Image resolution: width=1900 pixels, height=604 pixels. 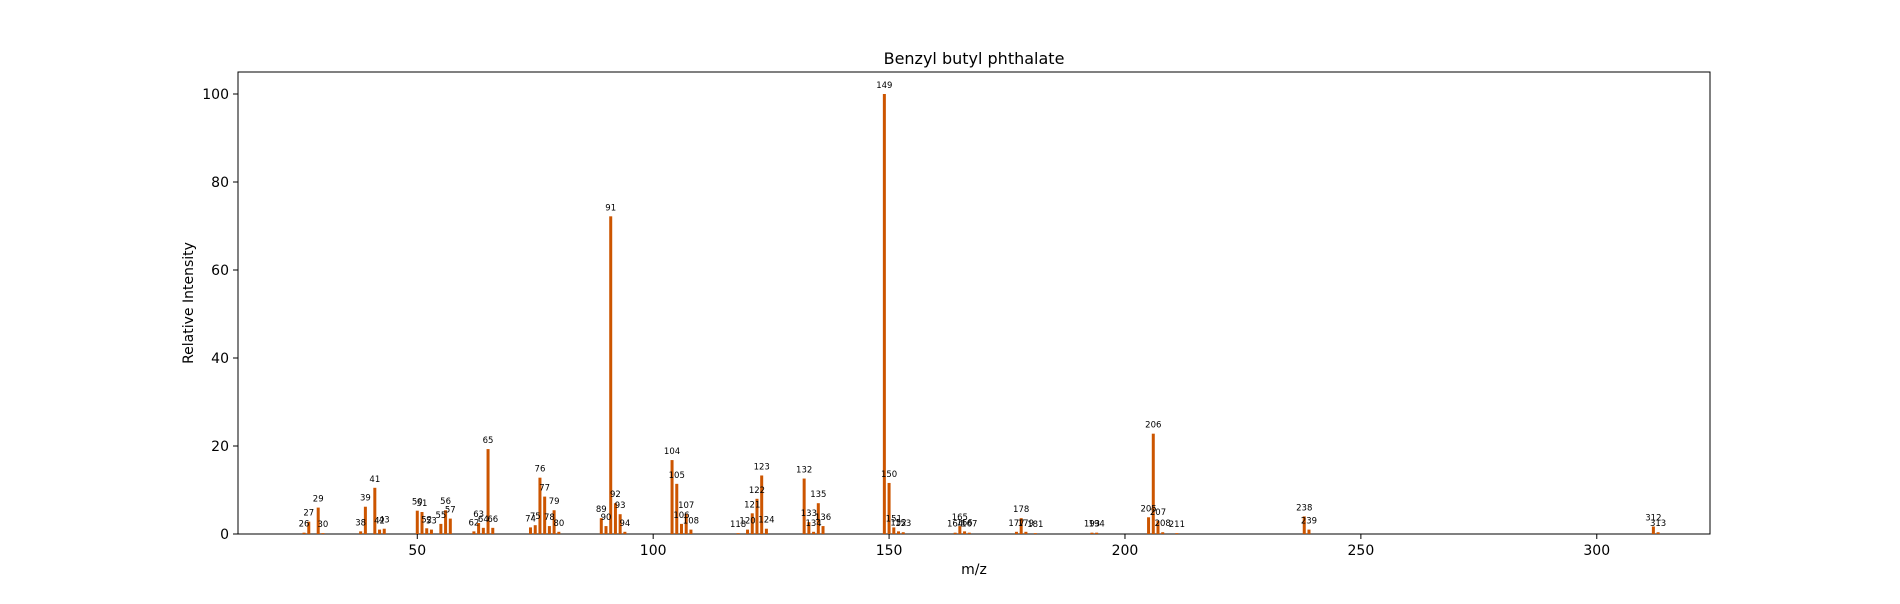 I want to click on peak-label: 90, so click(x=606, y=518).